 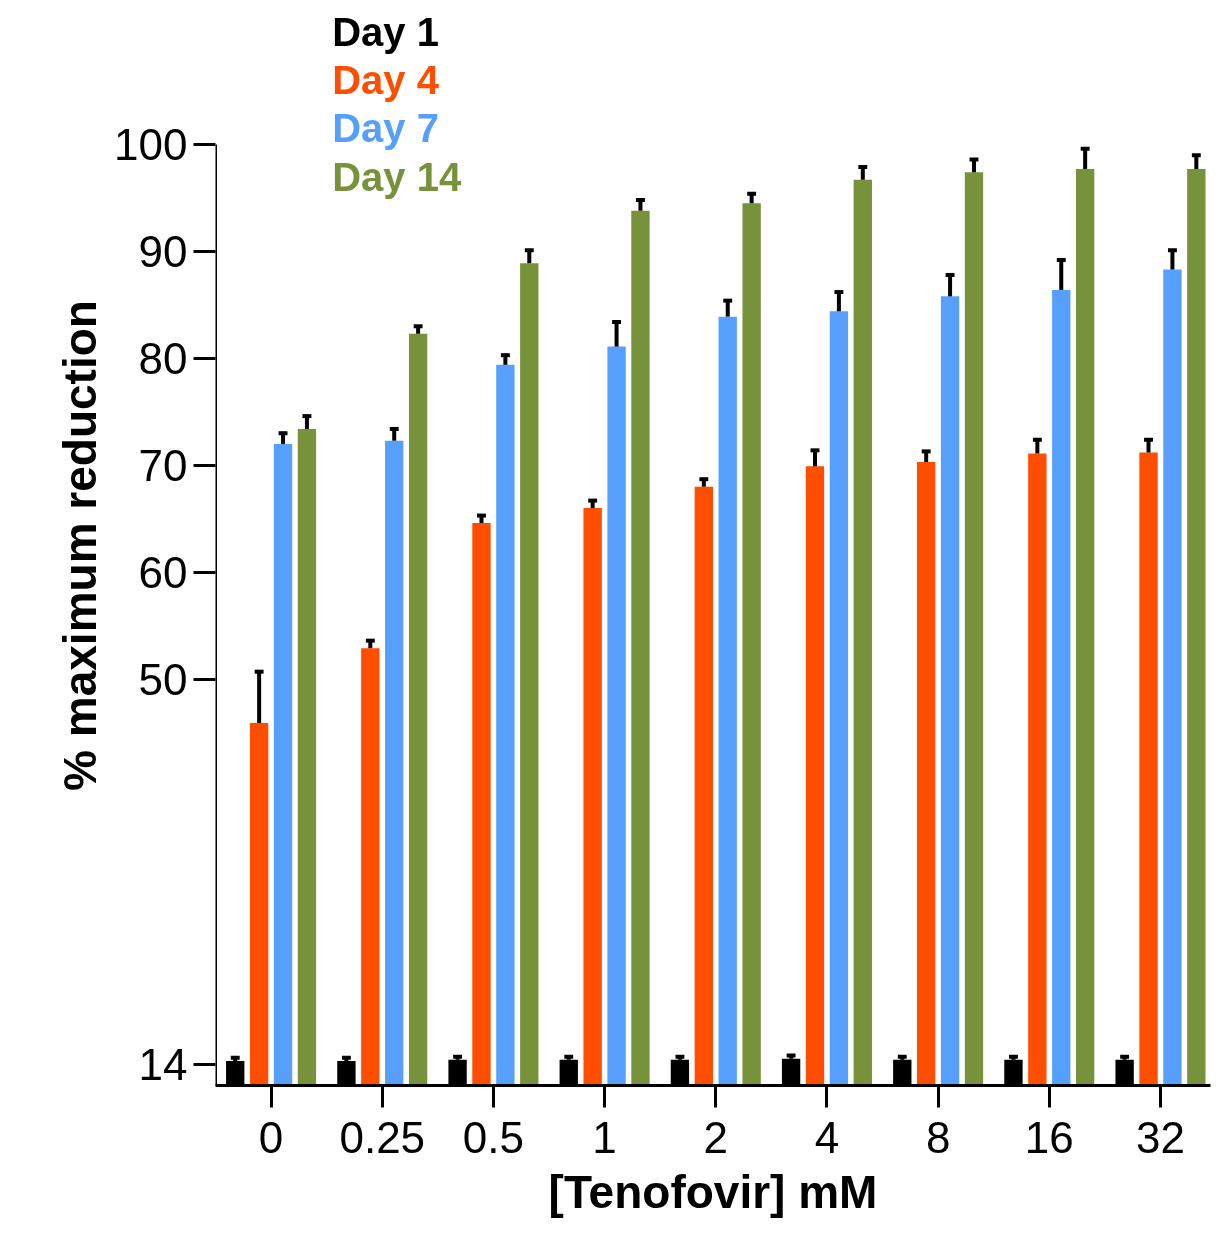 I want to click on y-tick-label: 50, so click(x=163, y=679).